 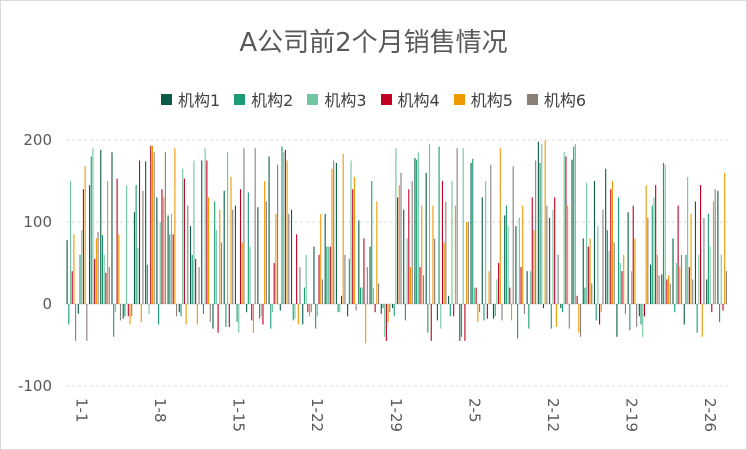 I want to click on legend-item-5: 机构5, so click(x=483, y=99).